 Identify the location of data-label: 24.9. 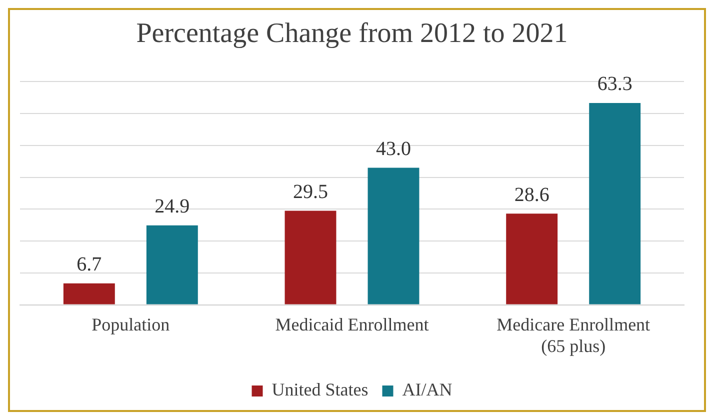
(172, 207).